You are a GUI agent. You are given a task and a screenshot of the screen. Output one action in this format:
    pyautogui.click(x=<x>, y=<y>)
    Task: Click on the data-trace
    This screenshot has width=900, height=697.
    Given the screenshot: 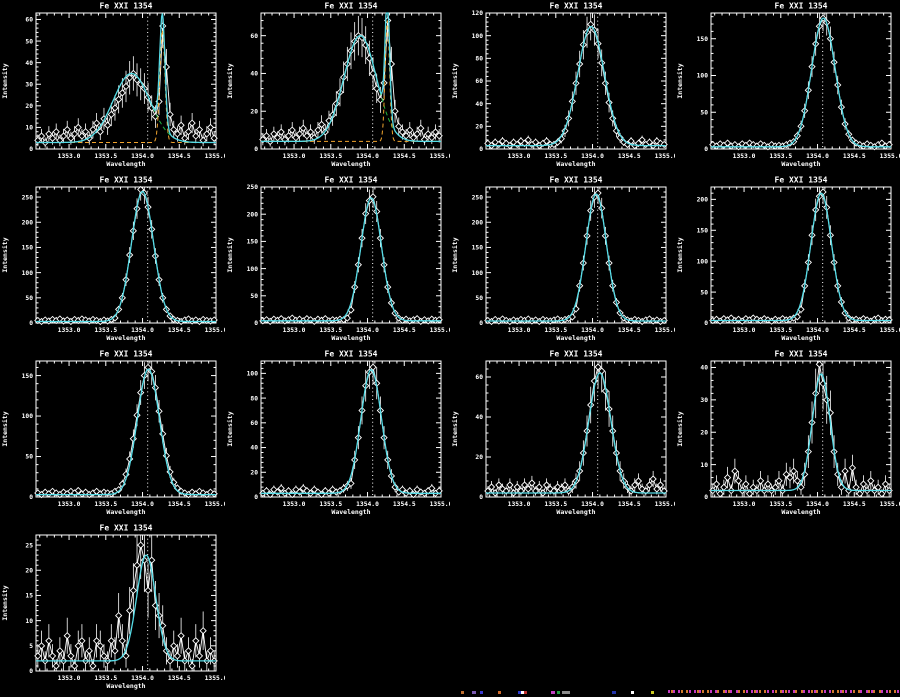 What is the action you would take?
    pyautogui.click(x=126, y=255)
    